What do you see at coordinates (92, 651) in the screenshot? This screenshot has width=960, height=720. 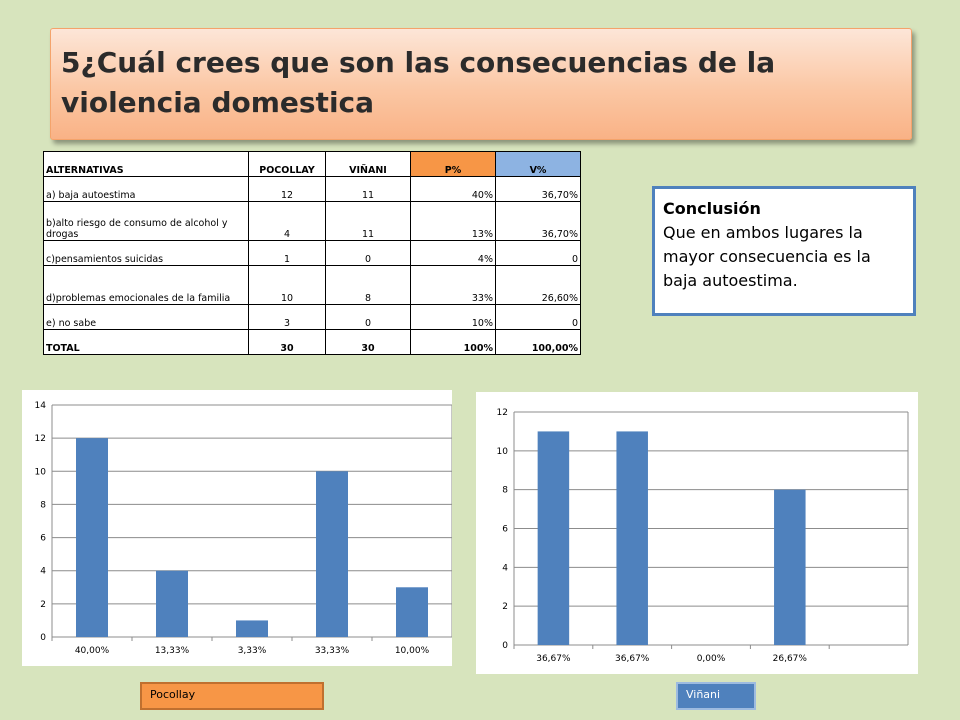 I see `pocollay-x-tick-label: 40,00%` at bounding box center [92, 651].